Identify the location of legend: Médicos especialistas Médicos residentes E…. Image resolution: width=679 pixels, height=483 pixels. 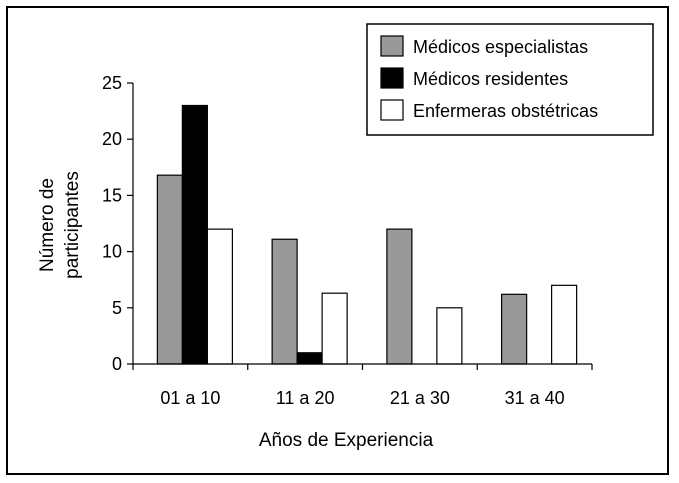
(510, 79).